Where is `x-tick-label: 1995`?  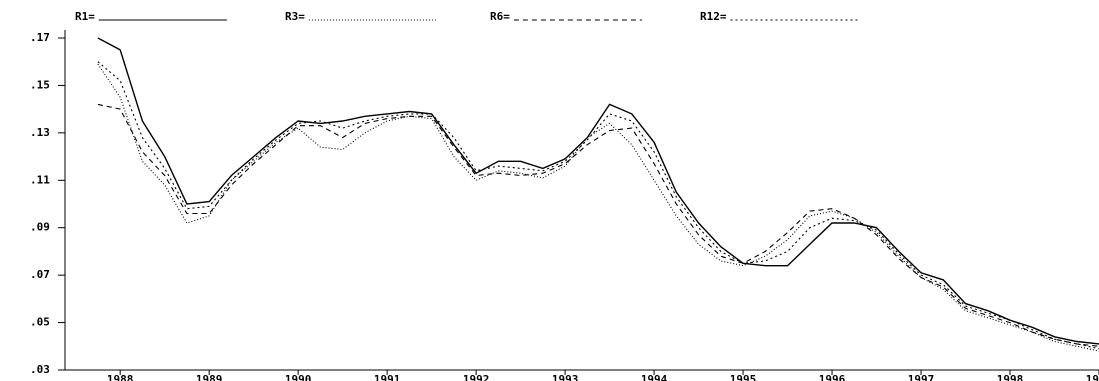
x-tick-label: 1995 is located at coordinates (743, 377).